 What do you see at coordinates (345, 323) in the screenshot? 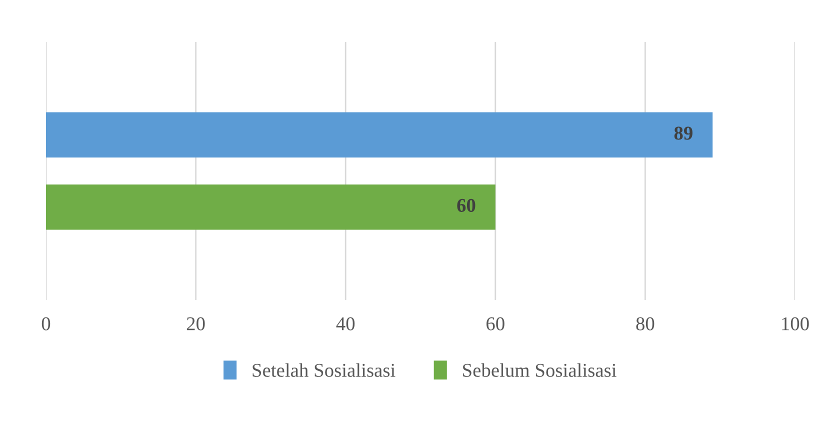
I see `x-tick-label: 40` at bounding box center [345, 323].